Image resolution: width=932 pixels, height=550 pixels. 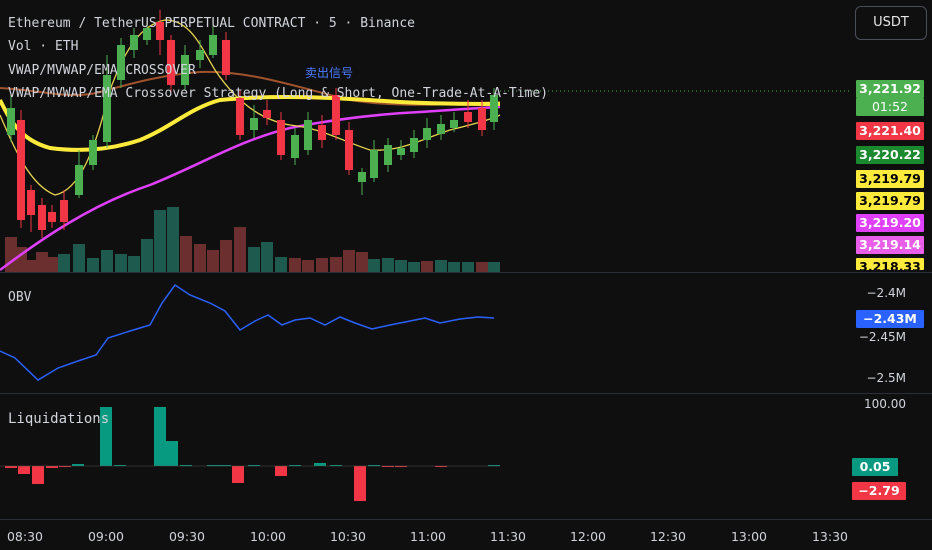 I want to click on obv-tick: −2.5M, so click(x=886, y=378).